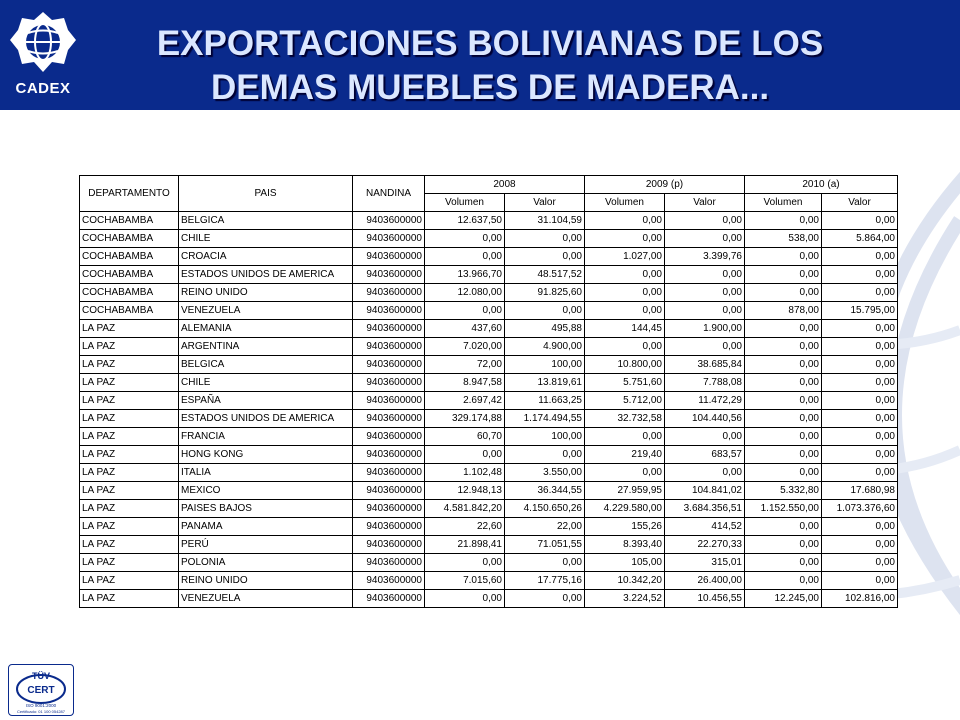 This screenshot has width=960, height=720. Describe the element at coordinates (464, 328) in the screenshot. I see `cell-value: 437,60` at that location.